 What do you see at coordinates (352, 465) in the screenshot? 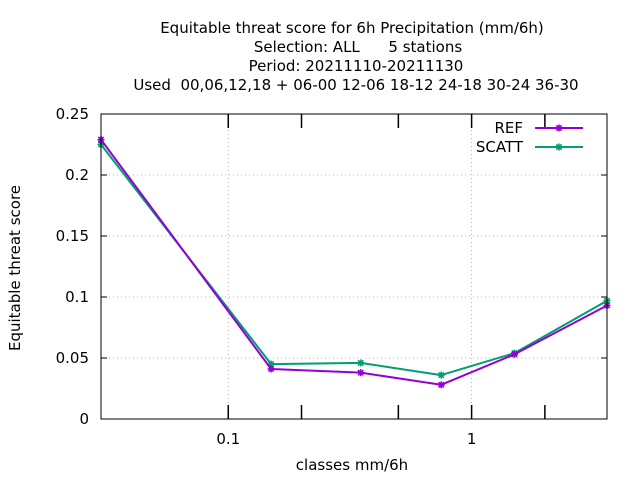
I see `x-axis-label: classes mm/6h` at bounding box center [352, 465].